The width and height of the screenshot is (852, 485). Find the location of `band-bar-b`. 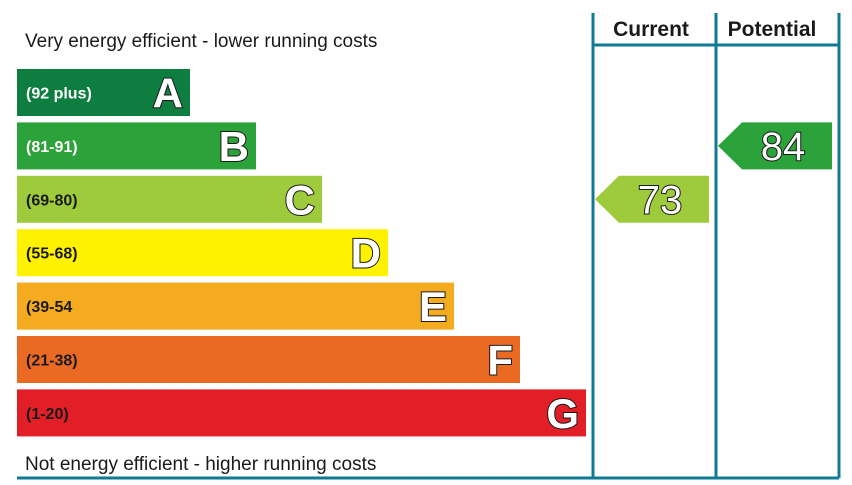

band-bar-b is located at coordinates (136, 146).